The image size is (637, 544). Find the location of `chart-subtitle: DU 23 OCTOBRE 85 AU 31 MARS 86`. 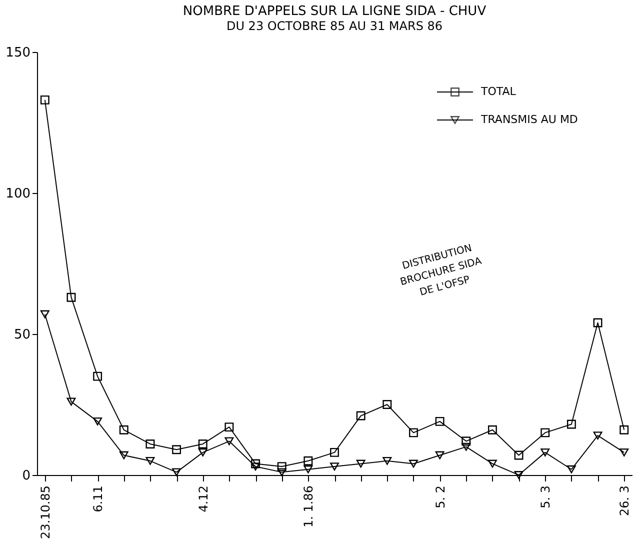

chart-subtitle: DU 23 OCTOBRE 85 AU 31 MARS 86 is located at coordinates (334, 26).